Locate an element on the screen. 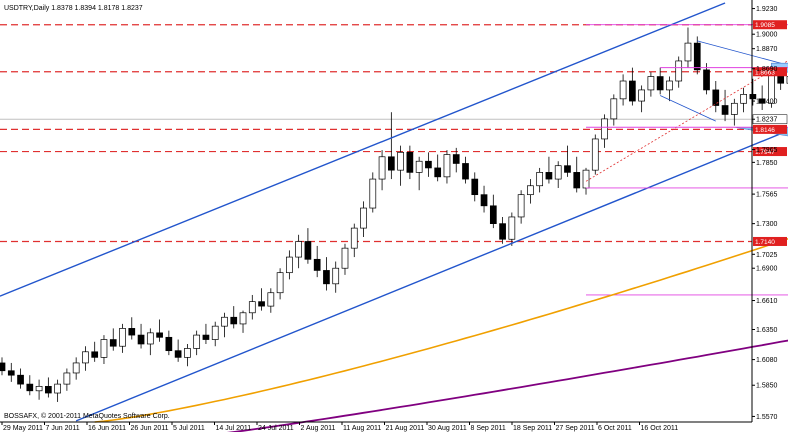 This screenshot has height=432, width=788. dotted-trend-line is located at coordinates (686, 121).